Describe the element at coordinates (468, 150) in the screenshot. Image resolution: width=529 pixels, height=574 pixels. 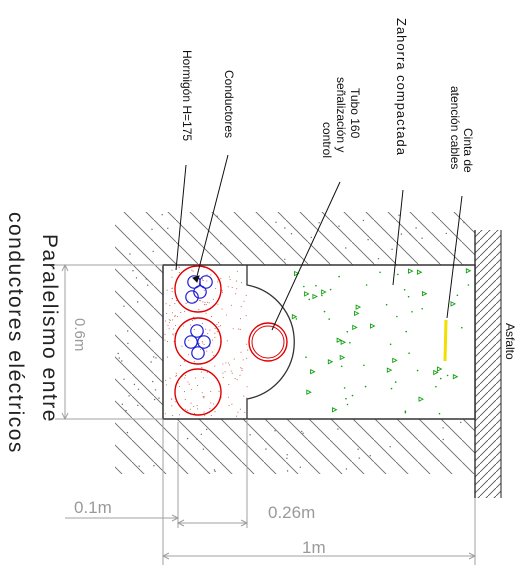
I see `label-cinta-line-1: Cinta de` at that location.